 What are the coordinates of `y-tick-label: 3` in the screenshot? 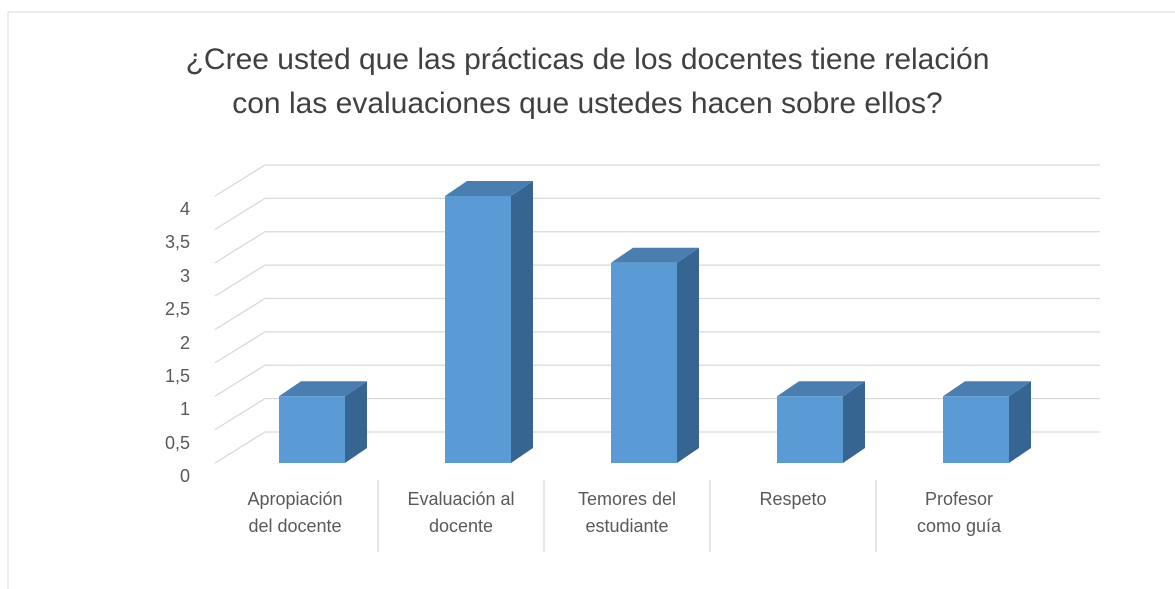 It's located at (184, 275).